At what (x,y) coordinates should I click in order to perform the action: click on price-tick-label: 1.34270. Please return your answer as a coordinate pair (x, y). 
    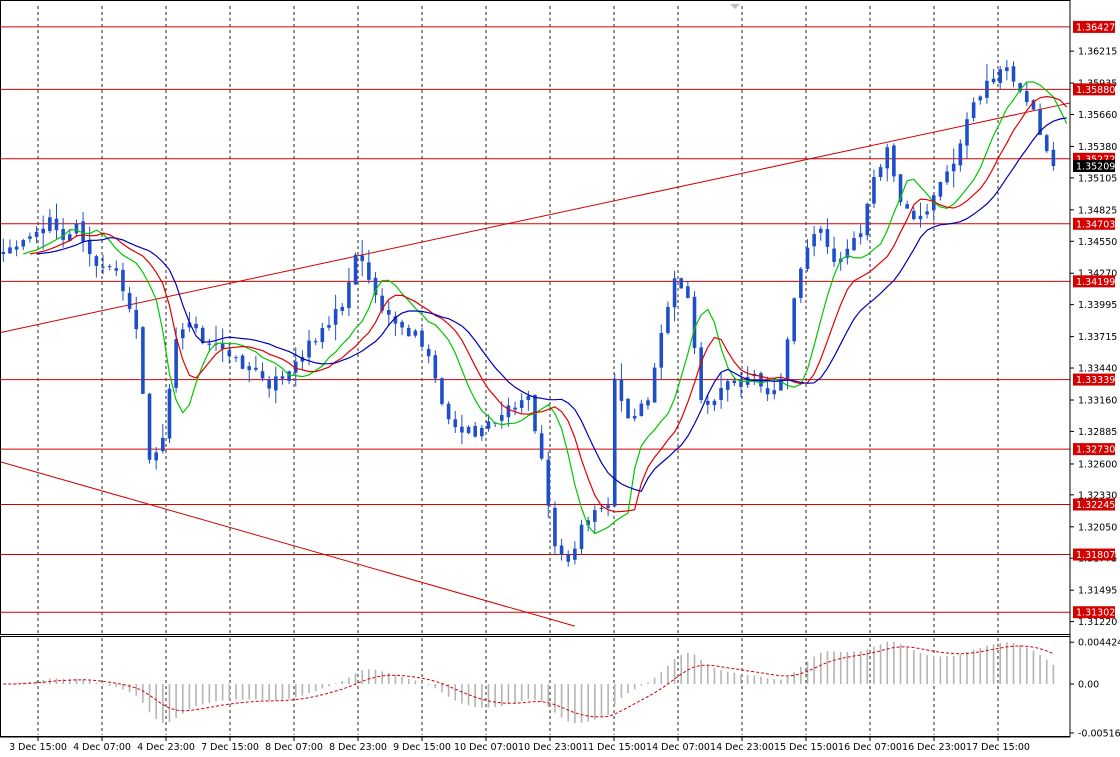
    Looking at the image, I should click on (1097, 274).